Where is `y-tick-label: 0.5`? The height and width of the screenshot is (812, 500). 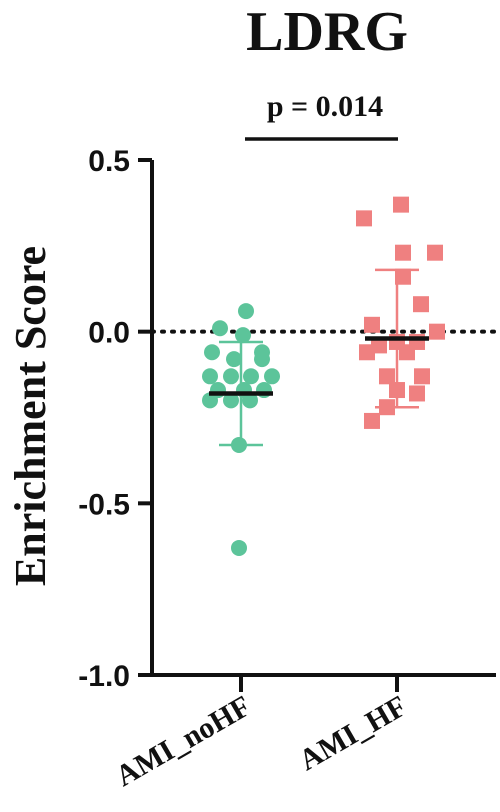 y-tick-label: 0.5 is located at coordinates (109, 161).